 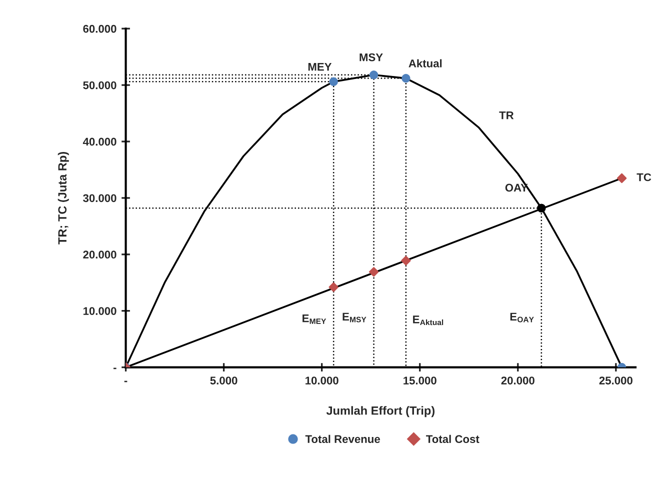 What do you see at coordinates (63, 198) in the screenshot?
I see `y-axis-title: TR; TC (Juta Rp)` at bounding box center [63, 198].